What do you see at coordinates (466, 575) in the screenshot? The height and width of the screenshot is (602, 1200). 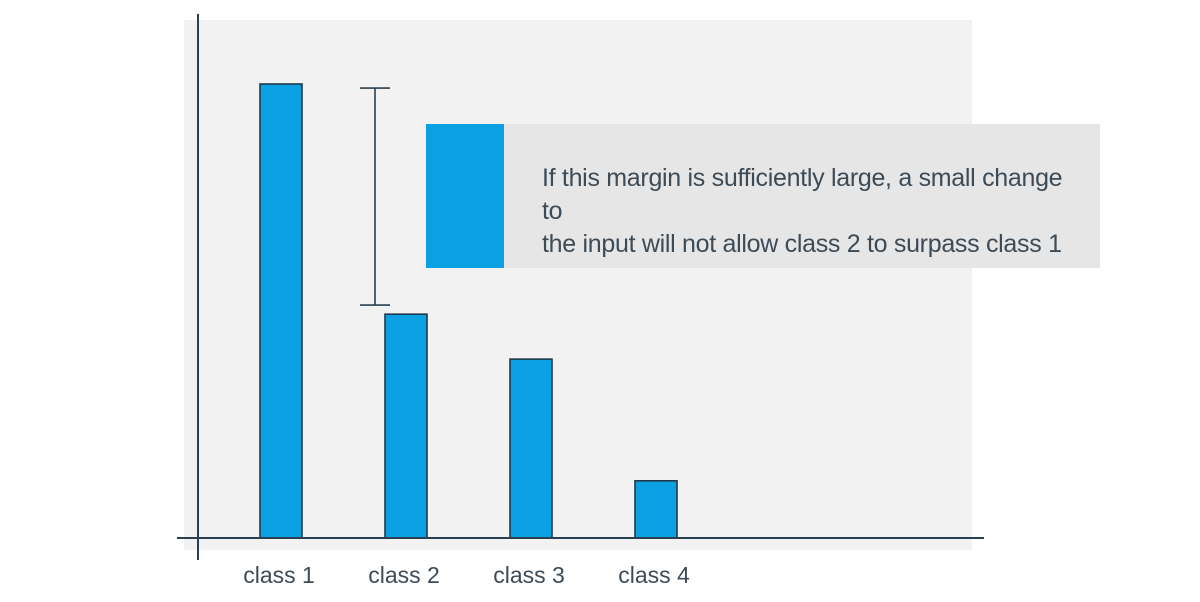 I see `x-tick-labels: class 1 class 2 class 3 class 4` at bounding box center [466, 575].